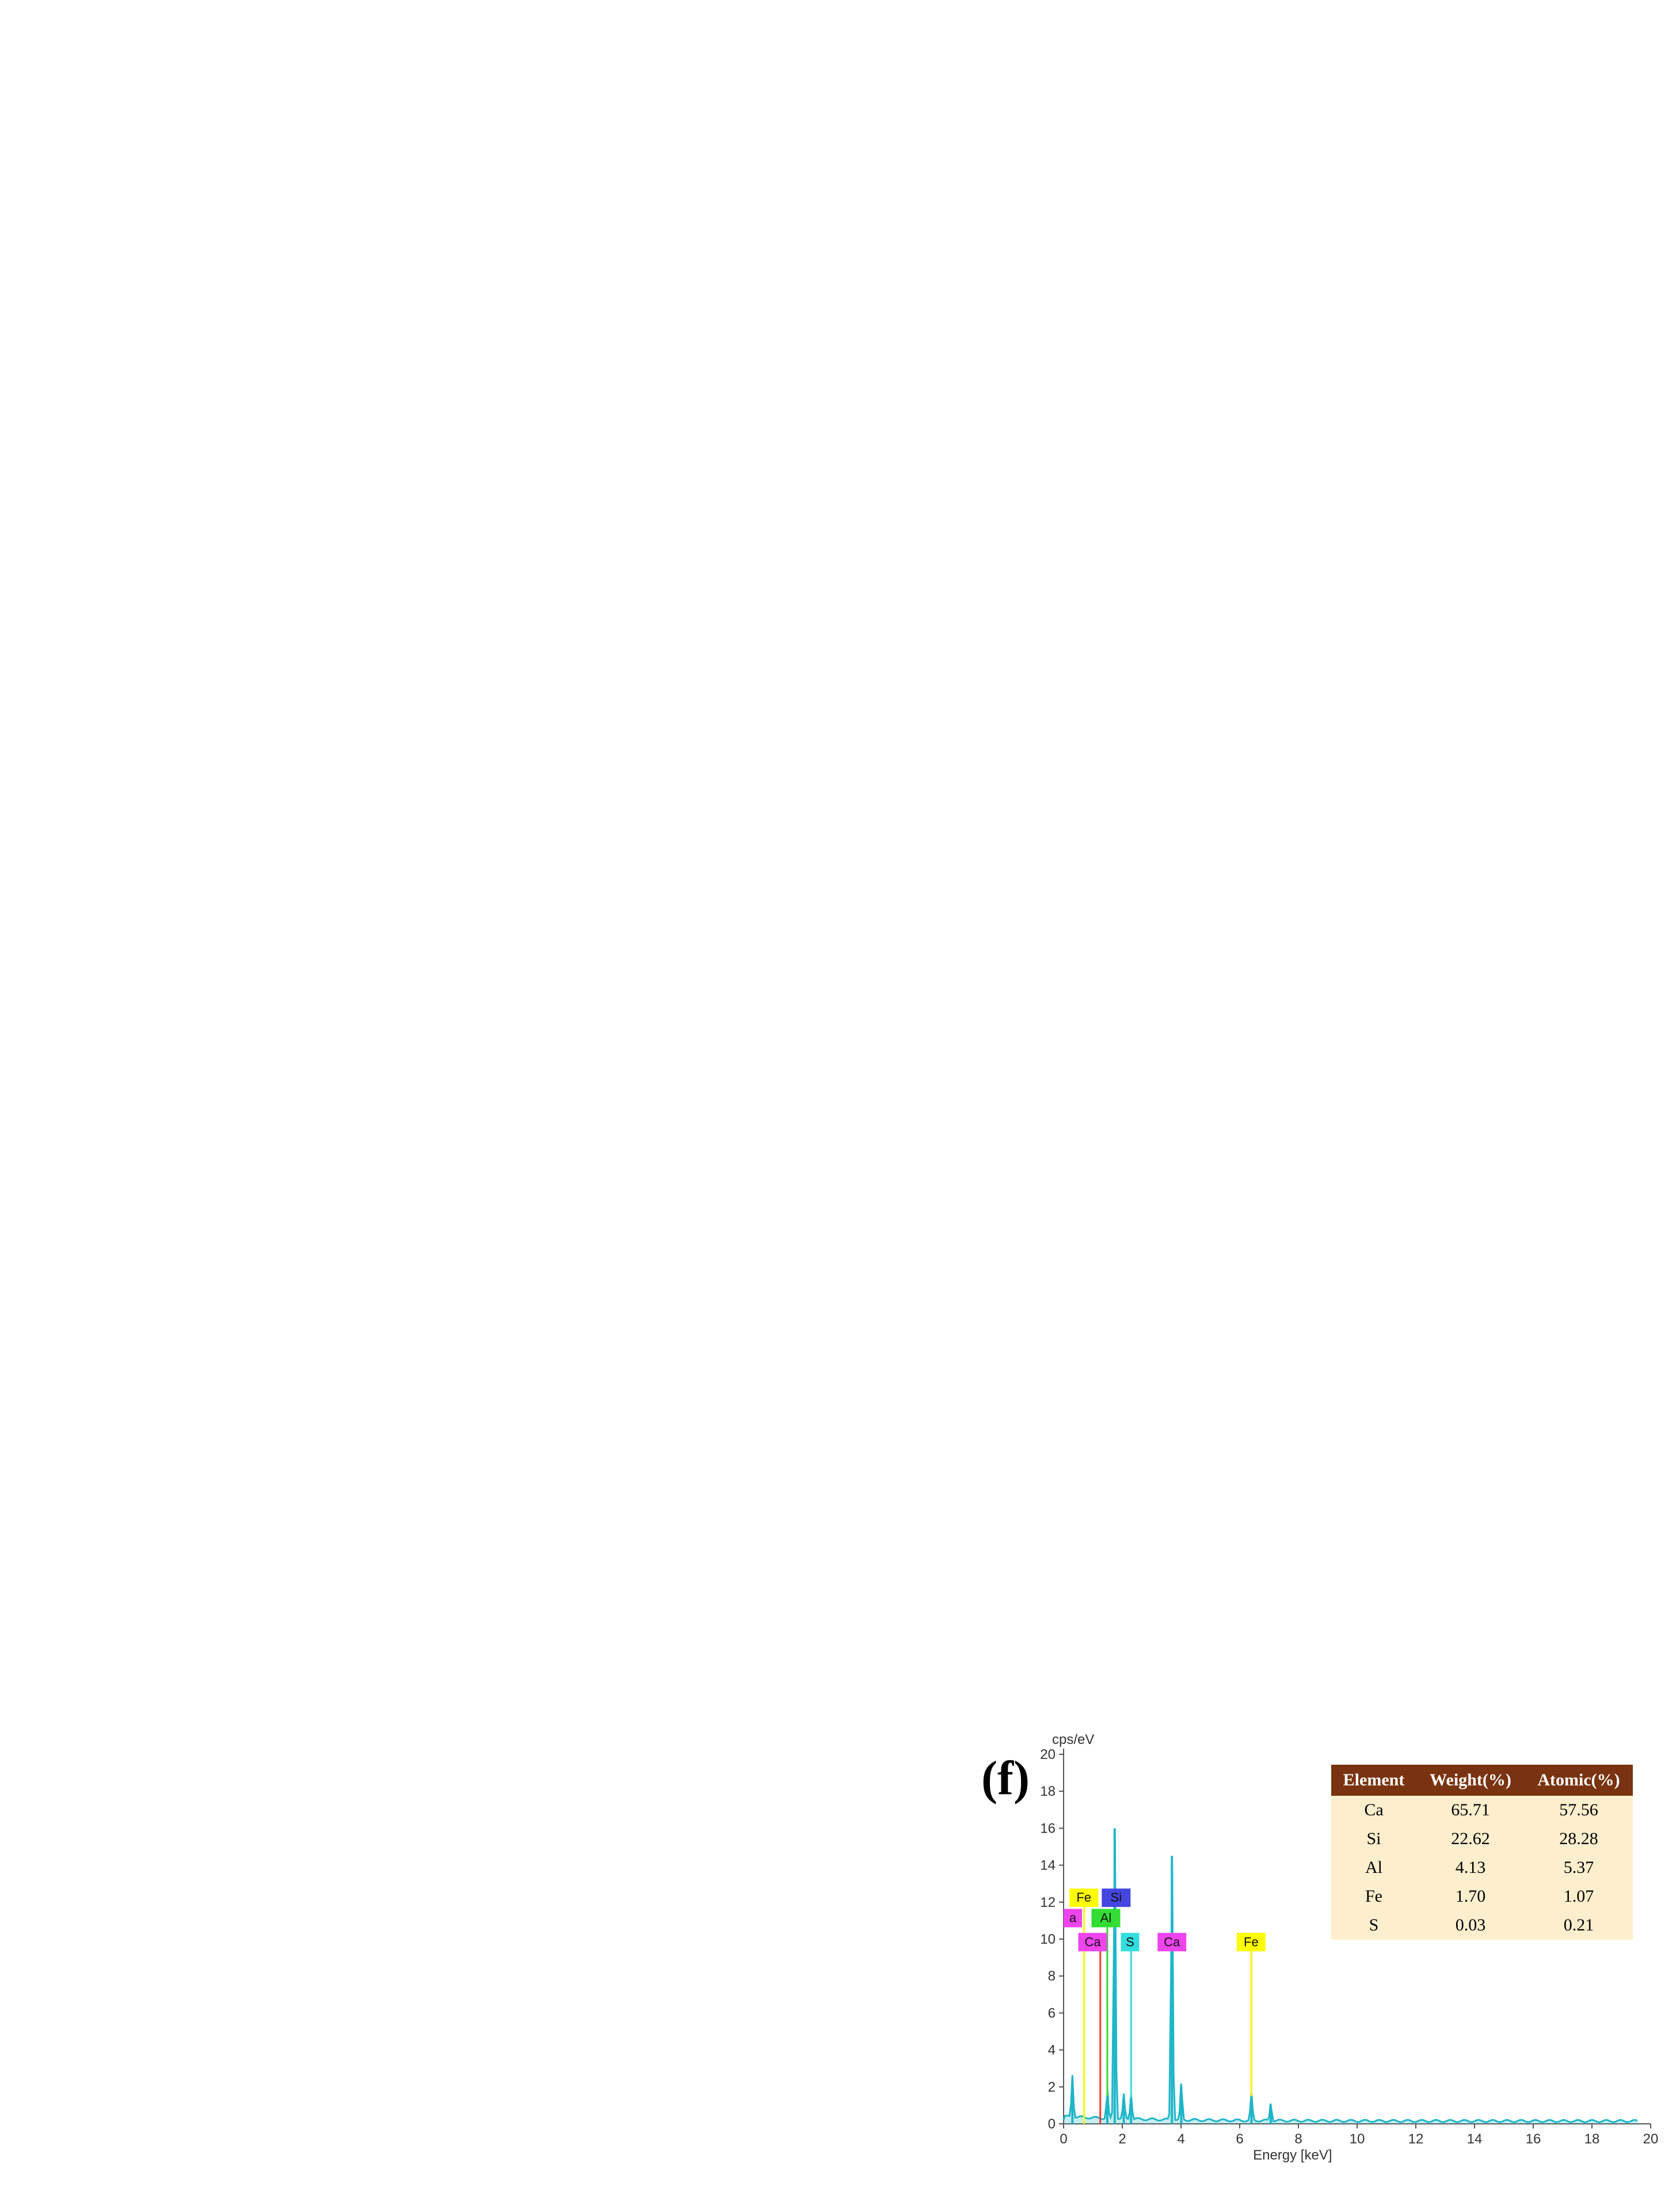  What do you see at coordinates (1476, 1476) in the screenshot?
I see `table-cell: 1.22` at bounding box center [1476, 1476].